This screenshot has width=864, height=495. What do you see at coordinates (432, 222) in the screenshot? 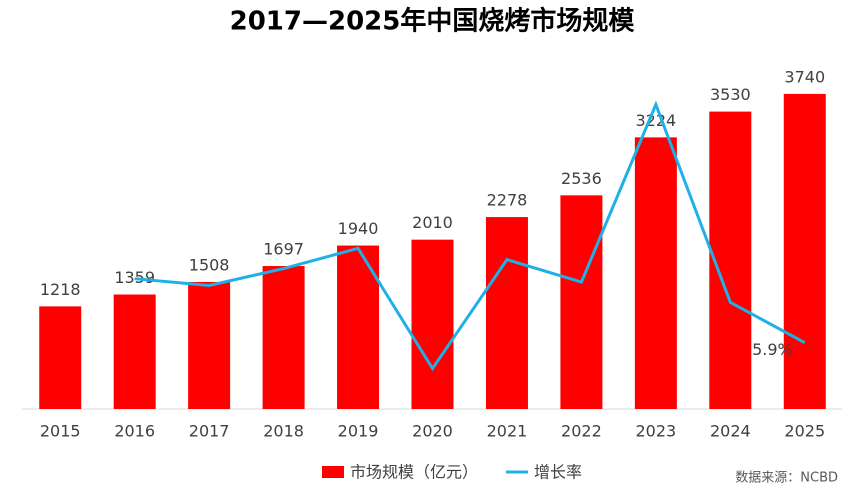
I see `data-label: 2010` at bounding box center [432, 222].